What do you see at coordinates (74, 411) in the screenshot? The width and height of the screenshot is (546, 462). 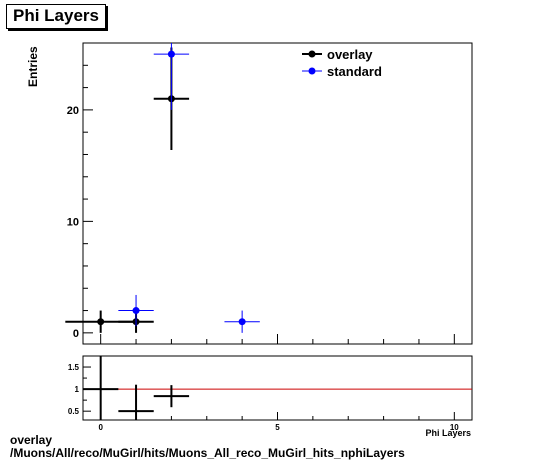 I see `ratio-y-tick-label: 0.5` at bounding box center [74, 411].